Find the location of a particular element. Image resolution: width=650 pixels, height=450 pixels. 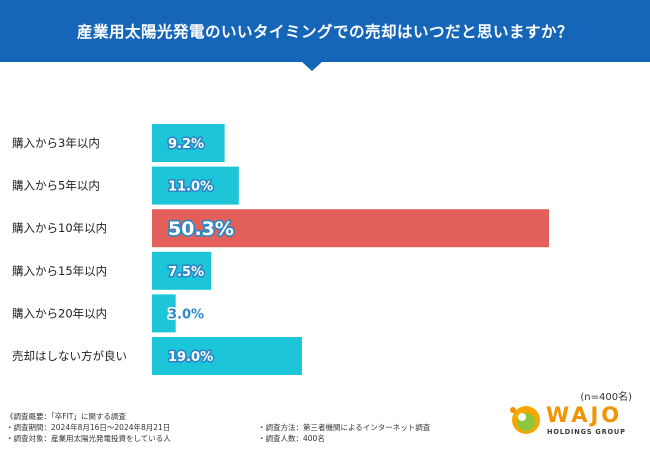

chart-title: 産業用太陽光発電のいいタイミングでの売却はいつだと思いますか？ is located at coordinates (324, 32).